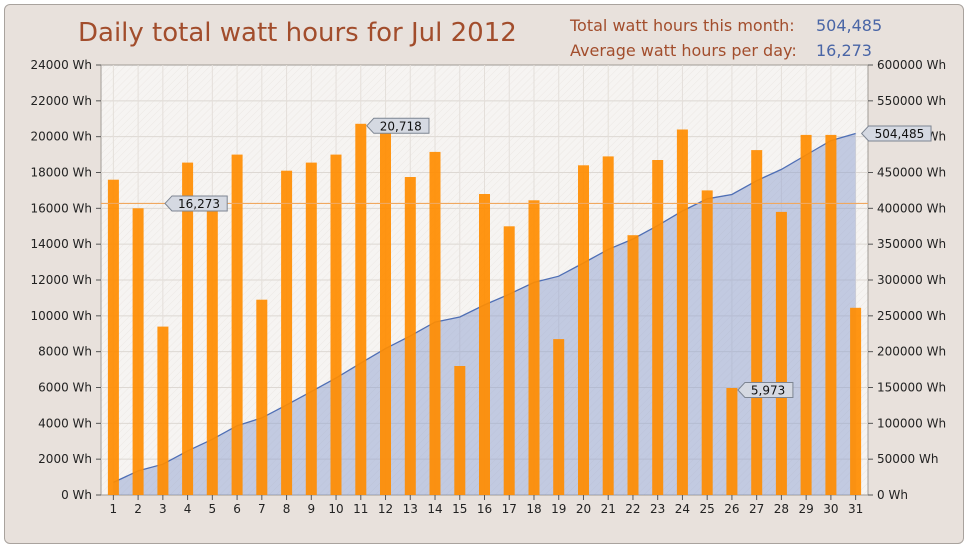  I want to click on callout-day-31-label: 504,485, so click(900, 134).